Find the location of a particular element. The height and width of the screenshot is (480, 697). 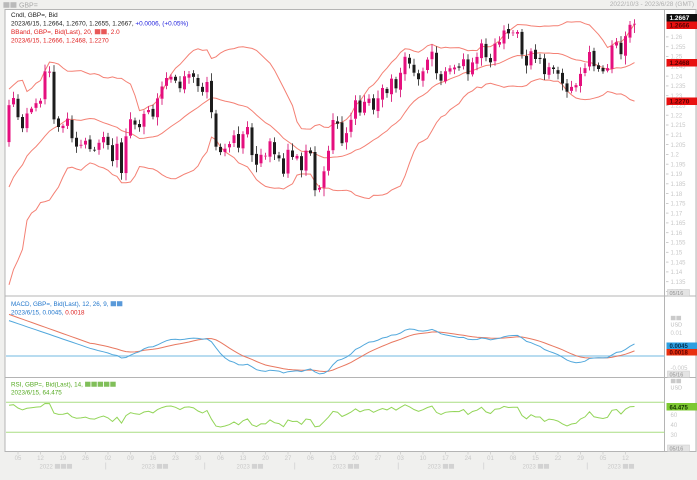

svg-text: 1.255 is located at coordinates (679, 48).